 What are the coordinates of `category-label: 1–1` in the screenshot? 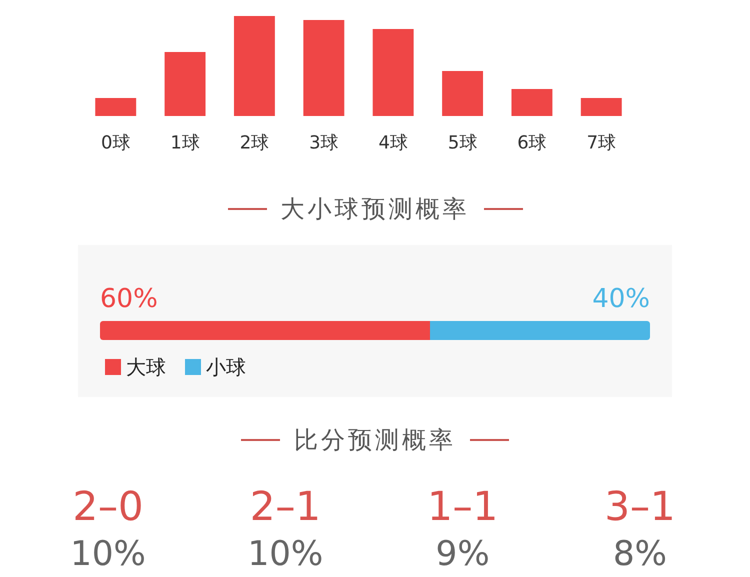 It's located at (462, 507).